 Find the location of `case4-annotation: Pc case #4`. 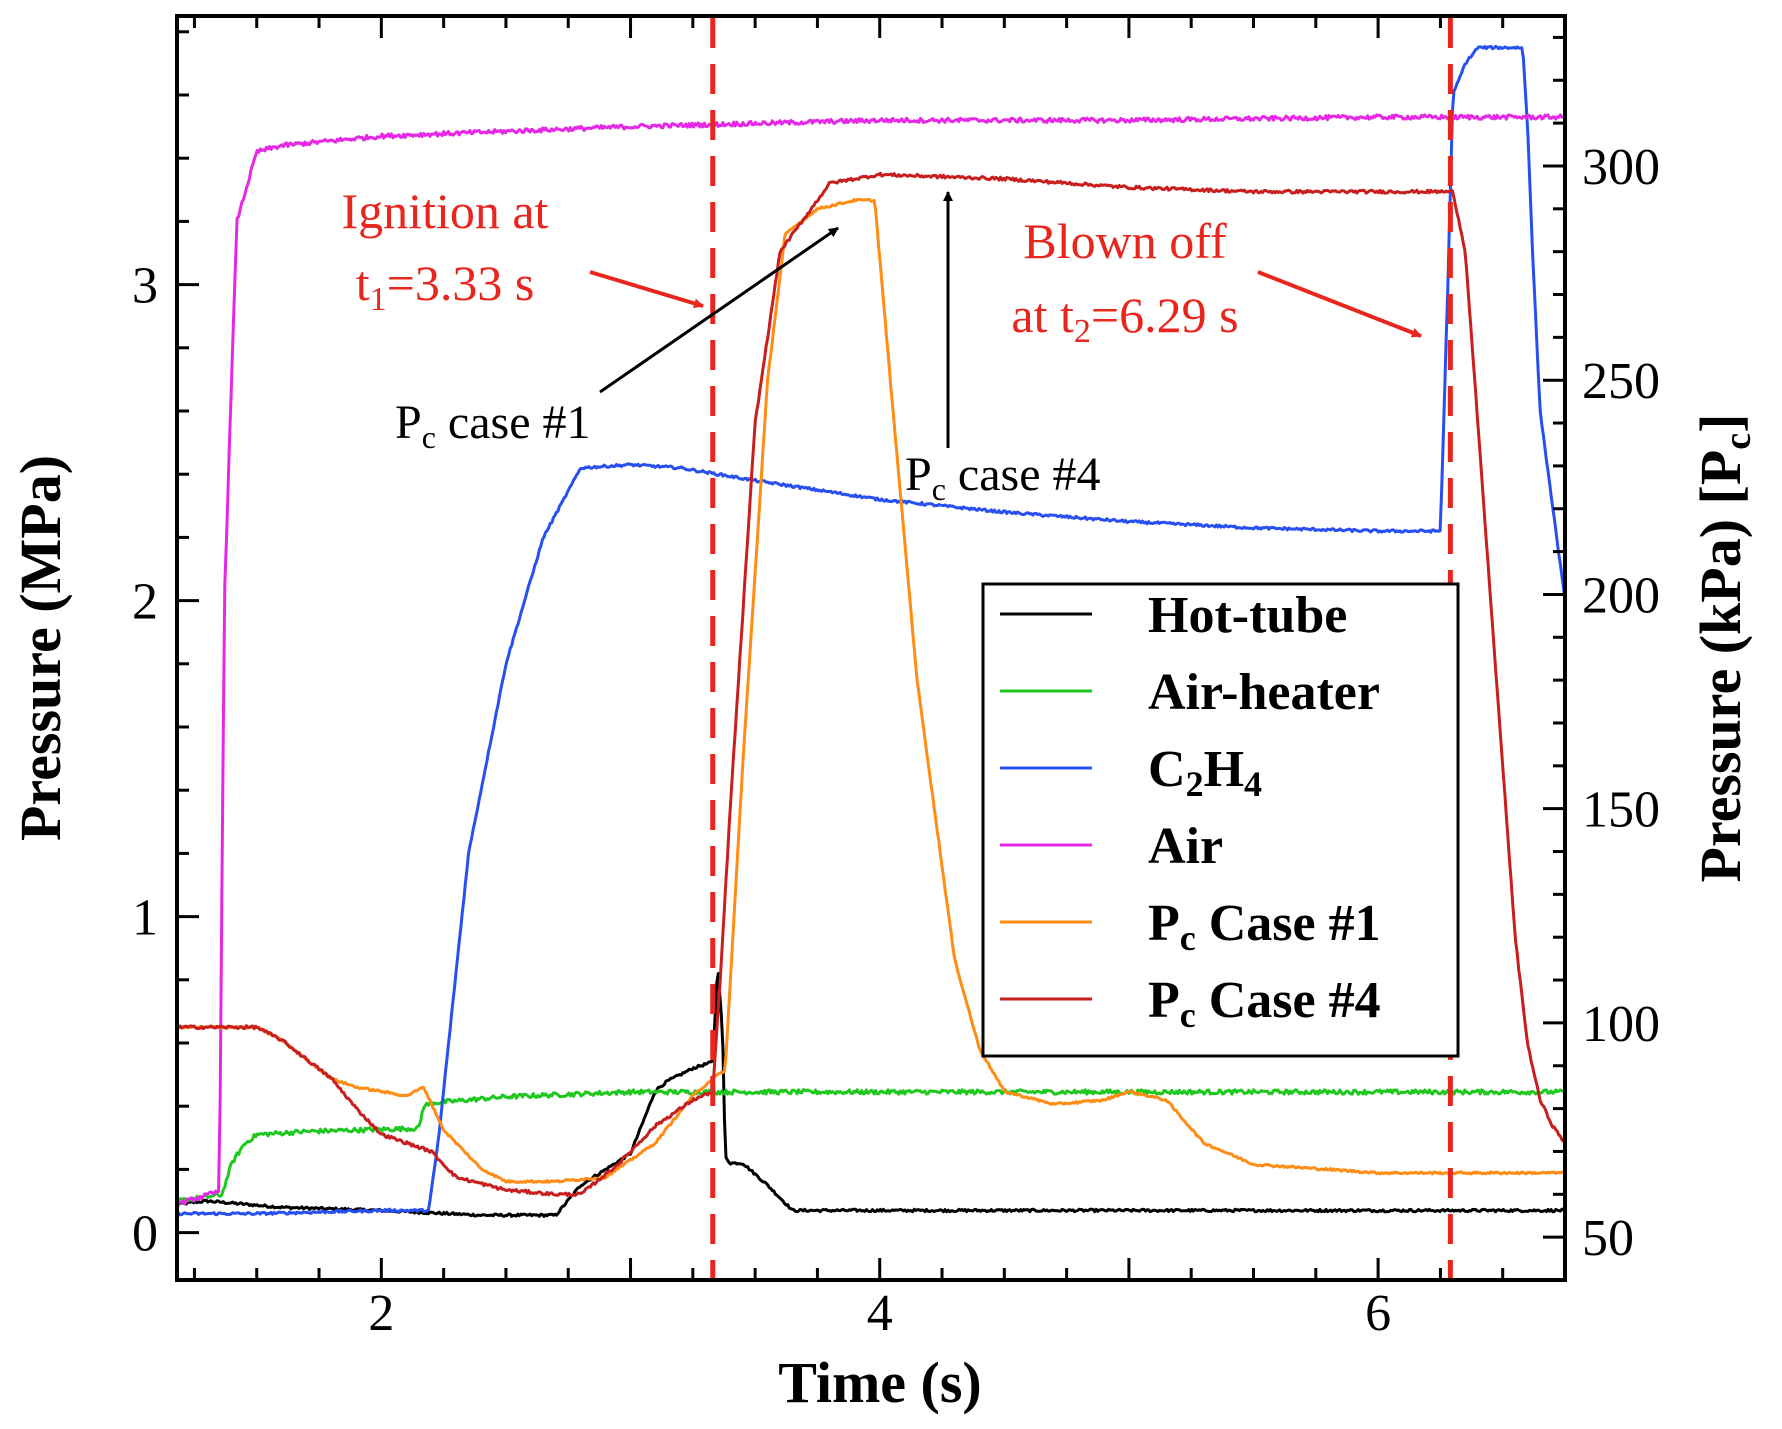

case4-annotation: Pc case #4 is located at coordinates (1003, 477).